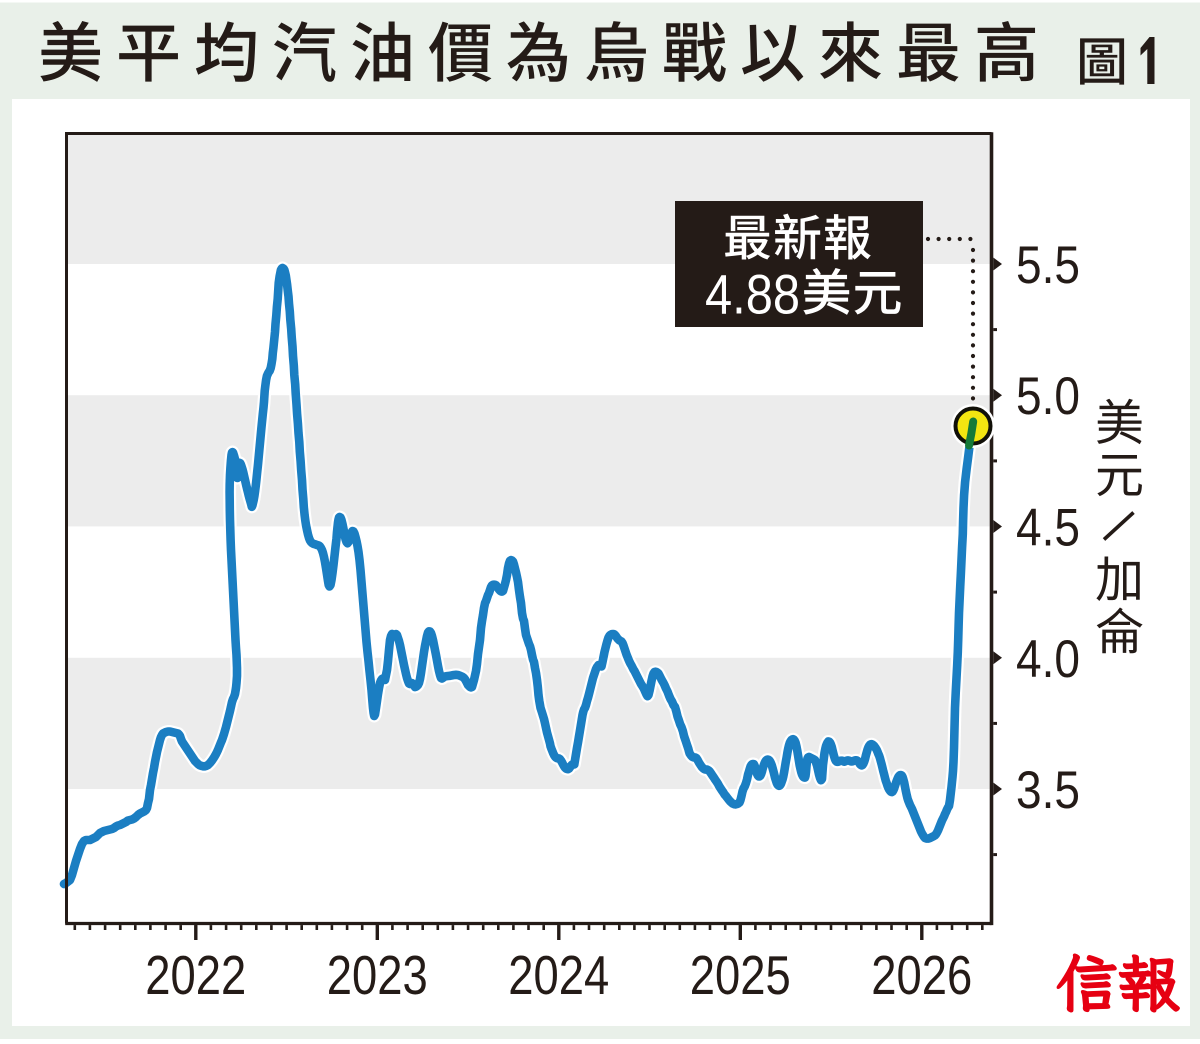 Image resolution: width=1200 pixels, height=1044 pixels. Describe the element at coordinates (195, 975) in the screenshot. I see `svg-text: 2022` at that location.